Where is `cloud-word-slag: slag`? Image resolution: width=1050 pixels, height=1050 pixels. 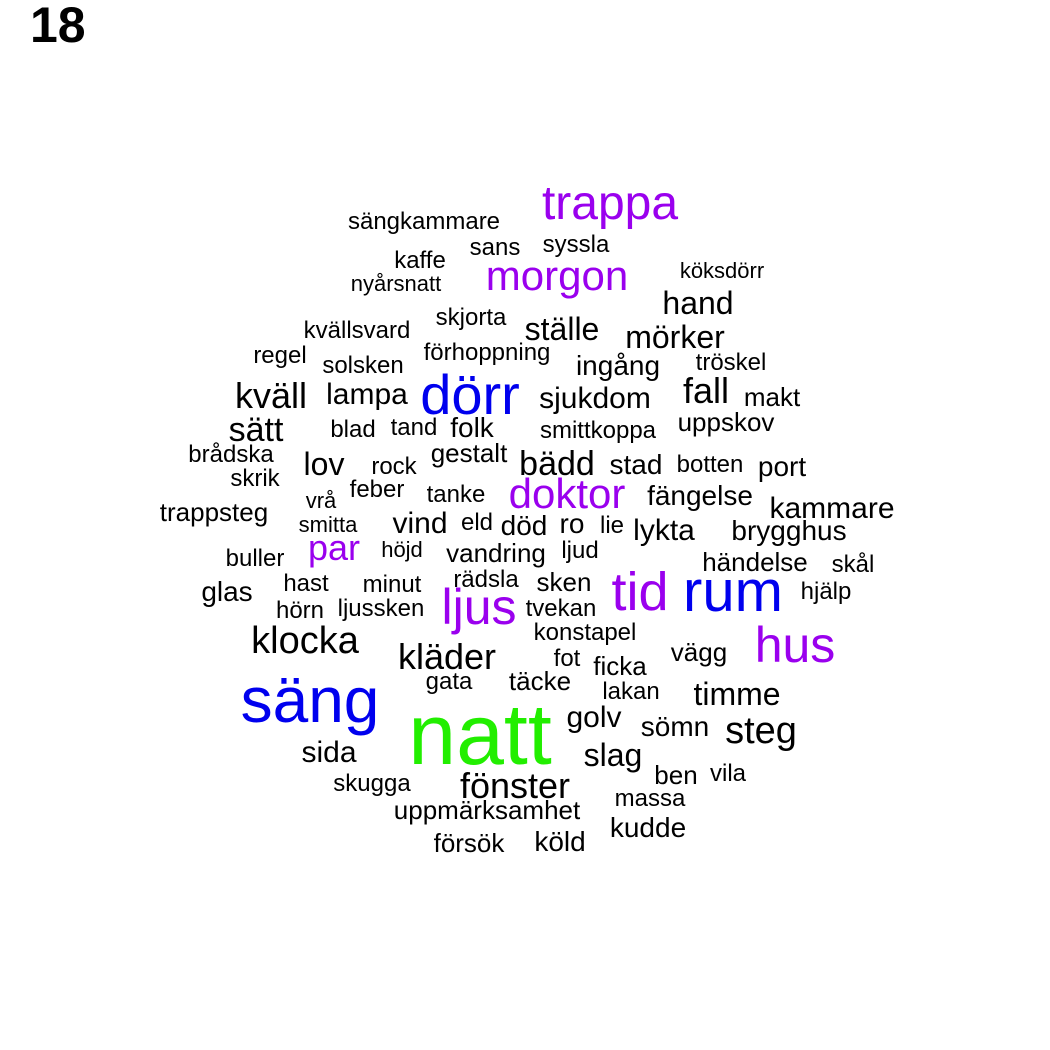
cloud-word-slag: slag is located at coordinates (613, 755).